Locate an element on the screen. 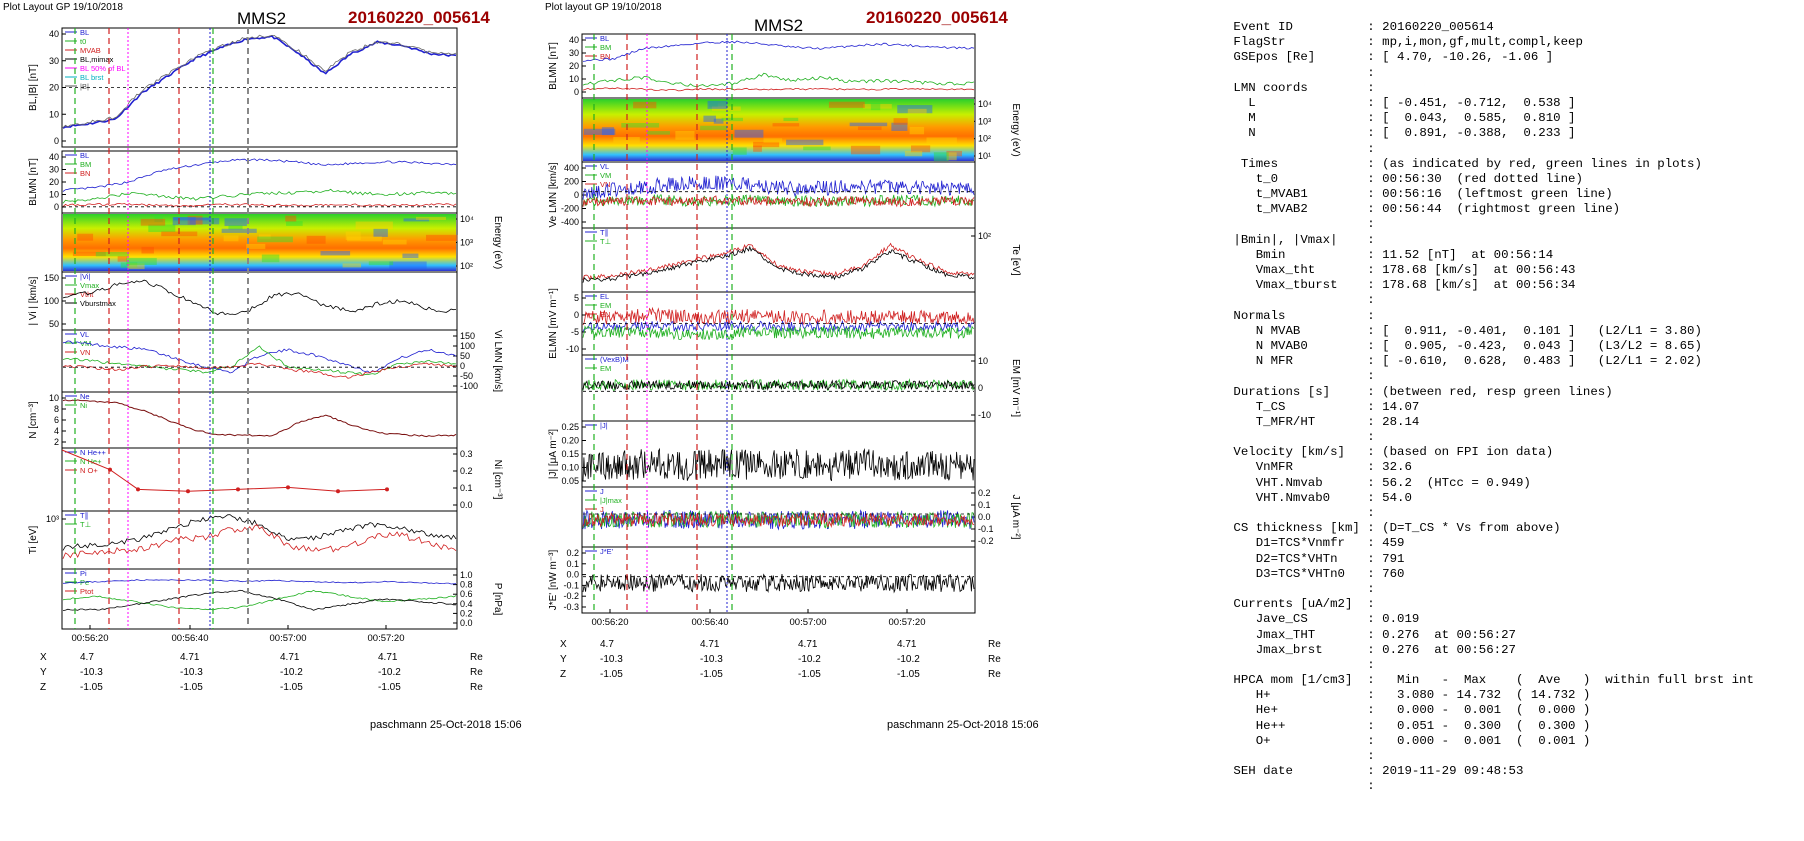 This screenshot has width=1804, height=841. legend-entry: VN is located at coordinates (85, 352).